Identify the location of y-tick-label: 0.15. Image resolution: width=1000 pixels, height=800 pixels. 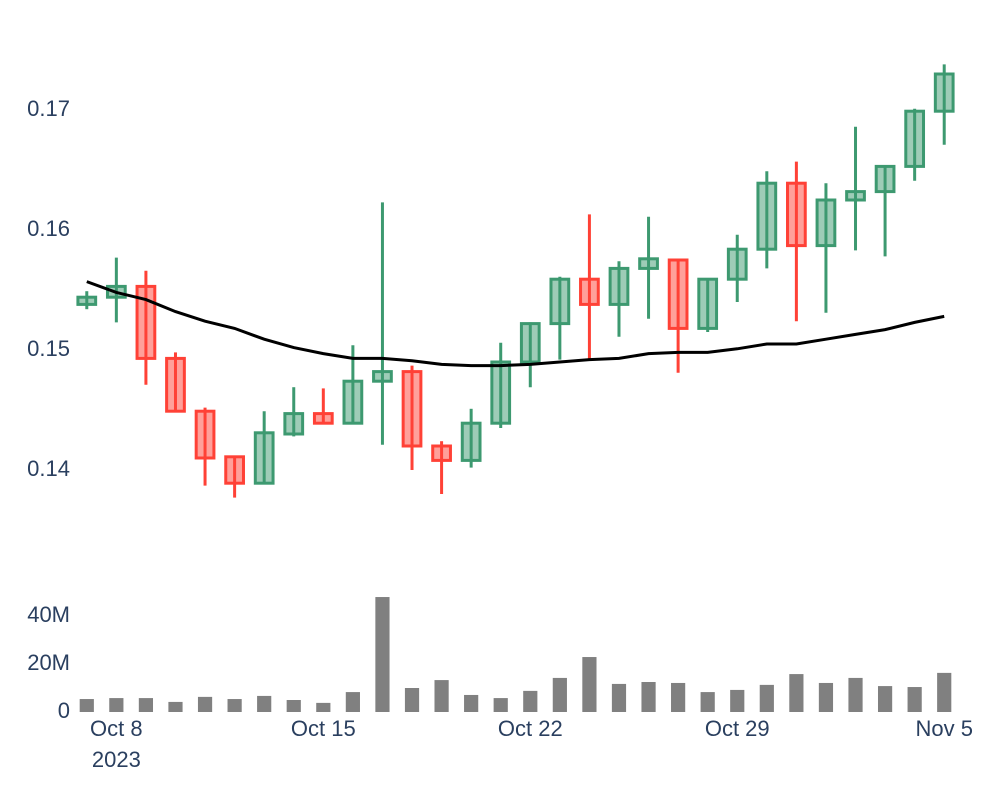
(48, 348).